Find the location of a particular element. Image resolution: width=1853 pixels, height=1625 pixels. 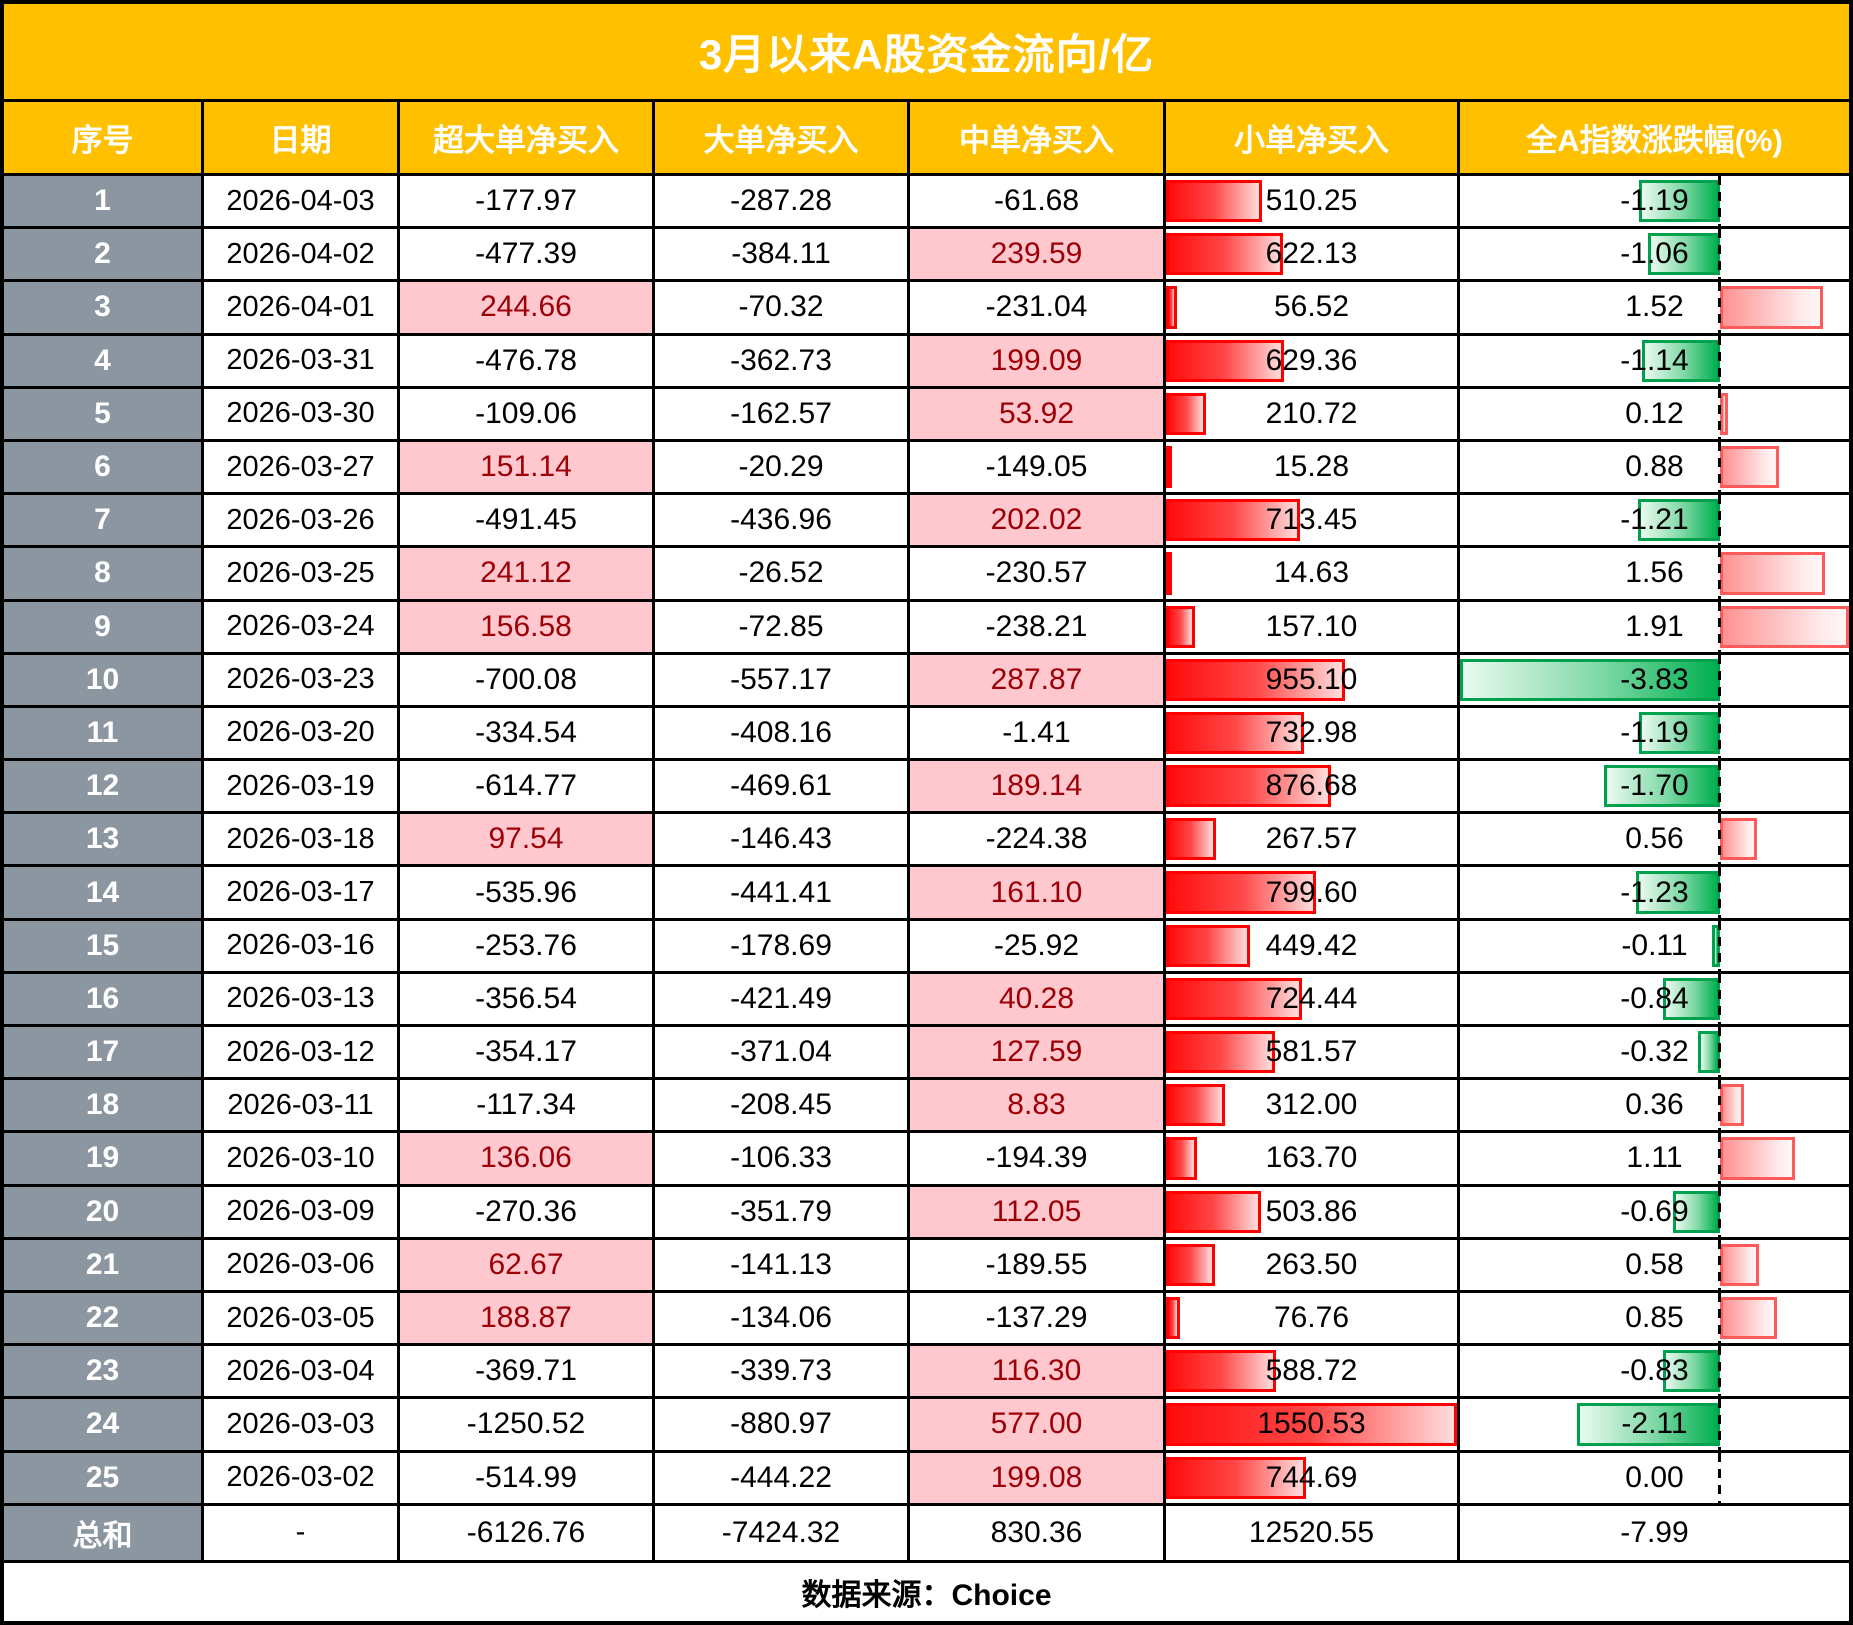

large-net-buy-cell: -287.28 is located at coordinates (782, 203).